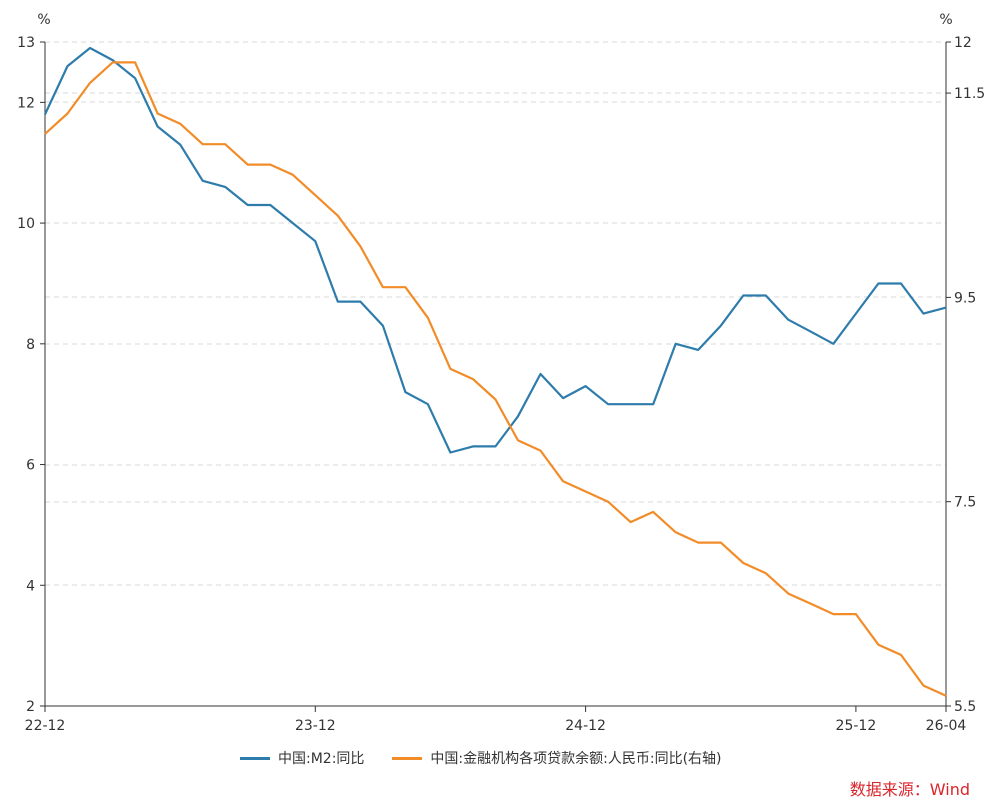  Describe the element at coordinates (26, 43) in the screenshot. I see `left-tick-label: 13` at that location.